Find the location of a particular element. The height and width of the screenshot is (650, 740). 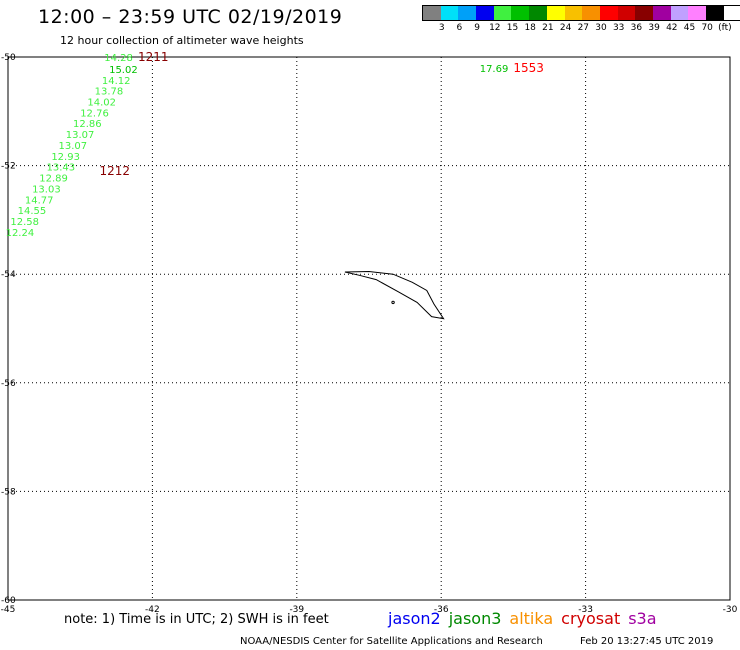

legend-label: 33 is located at coordinates (618, 28).